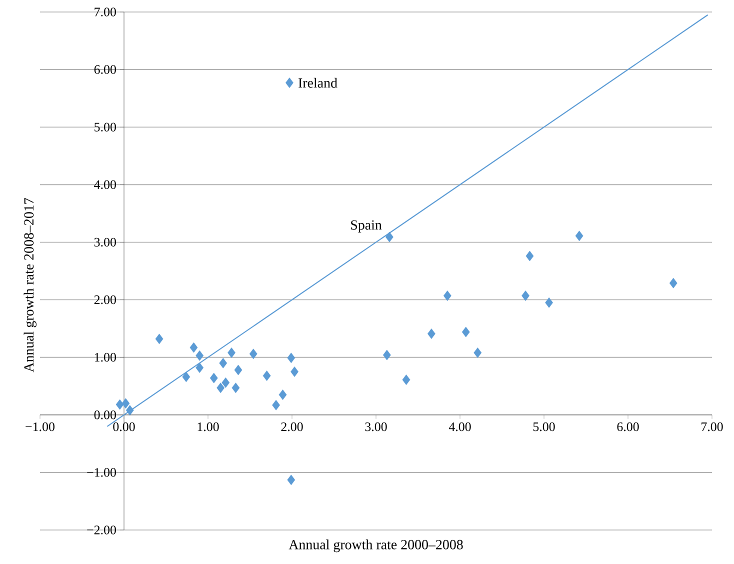  I want to click on x-tick-label: 3.00, so click(376, 427).